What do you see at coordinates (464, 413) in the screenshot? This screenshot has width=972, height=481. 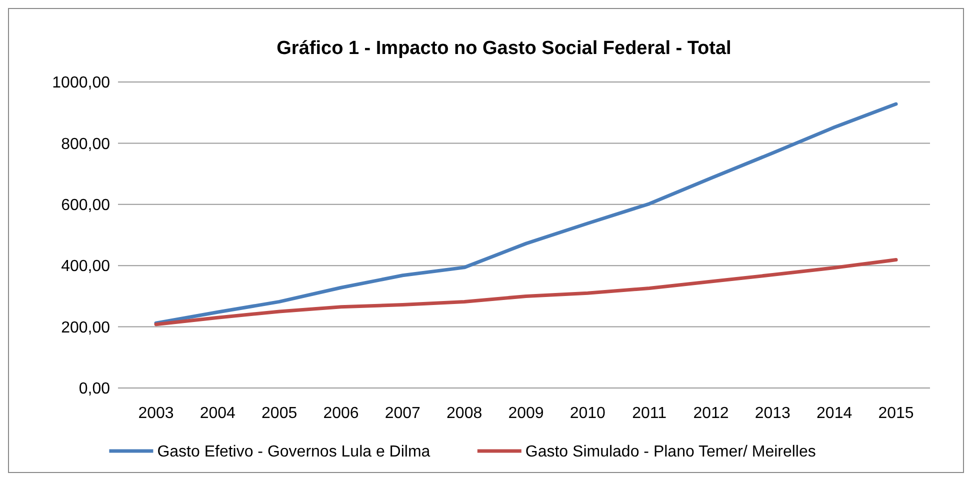 I see `x-tick-label: 2008` at bounding box center [464, 413].